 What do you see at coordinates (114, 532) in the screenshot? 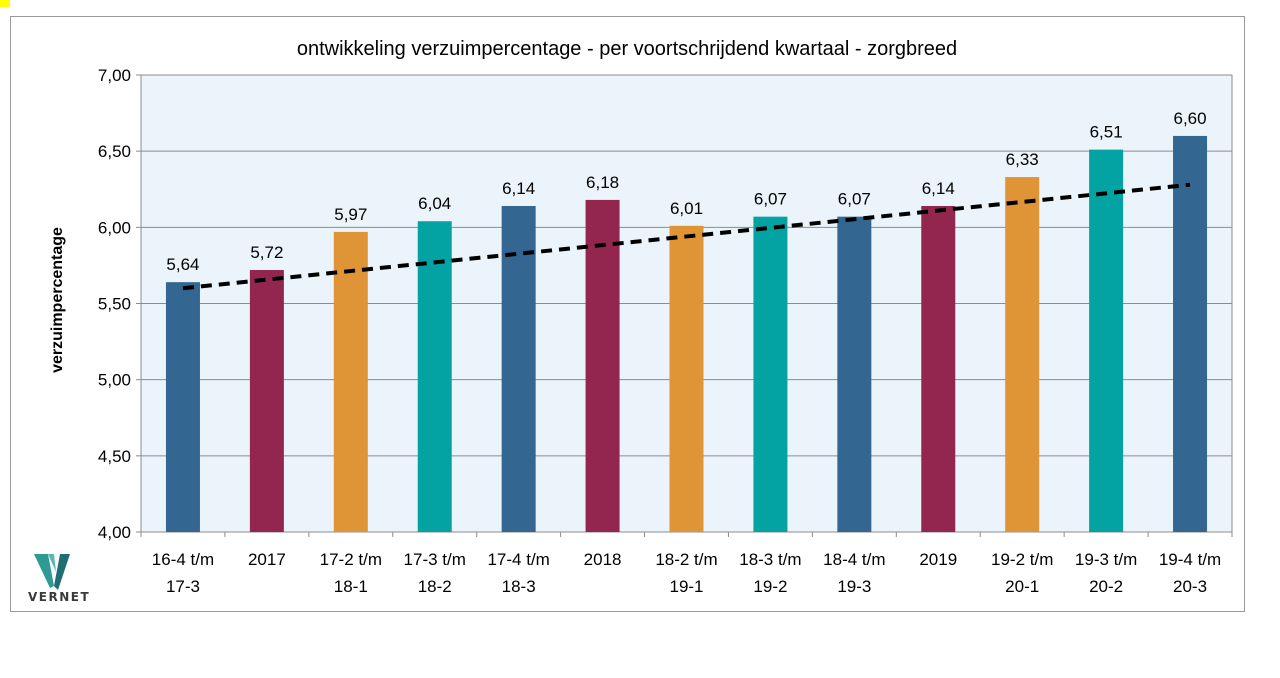
I see `y-tick-label: 4,00` at bounding box center [114, 532].